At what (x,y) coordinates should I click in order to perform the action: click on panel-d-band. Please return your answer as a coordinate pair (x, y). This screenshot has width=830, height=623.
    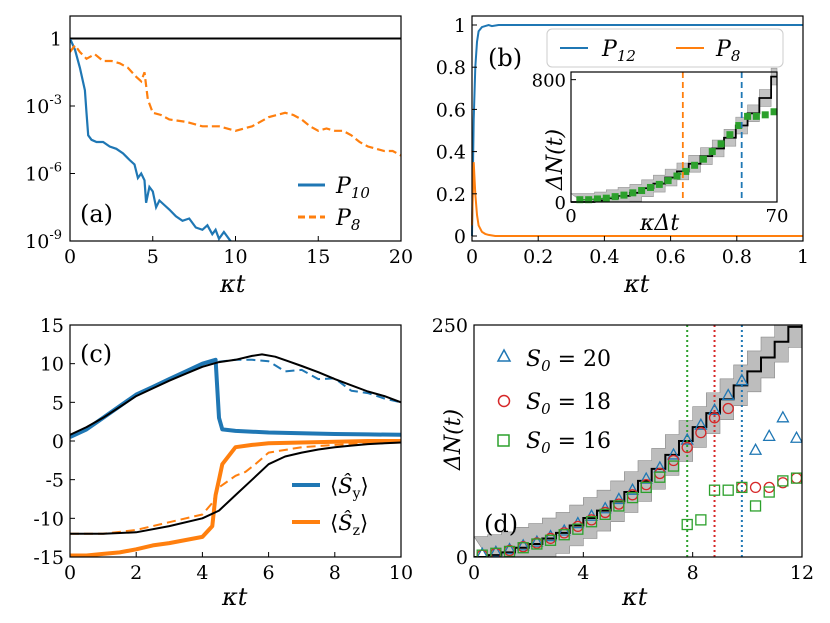
    Looking at the image, I should click on (638, 441).